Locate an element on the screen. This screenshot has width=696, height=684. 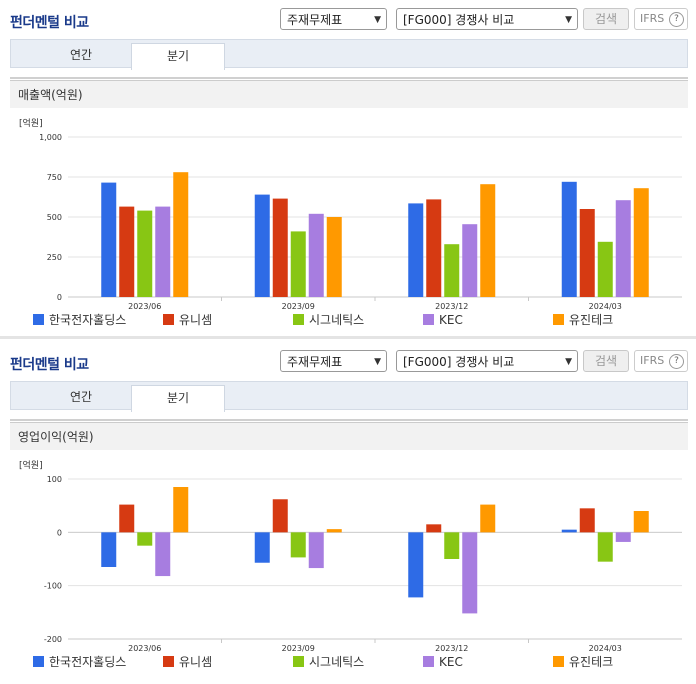
y-tick-label: -100 is located at coordinates (53, 586).